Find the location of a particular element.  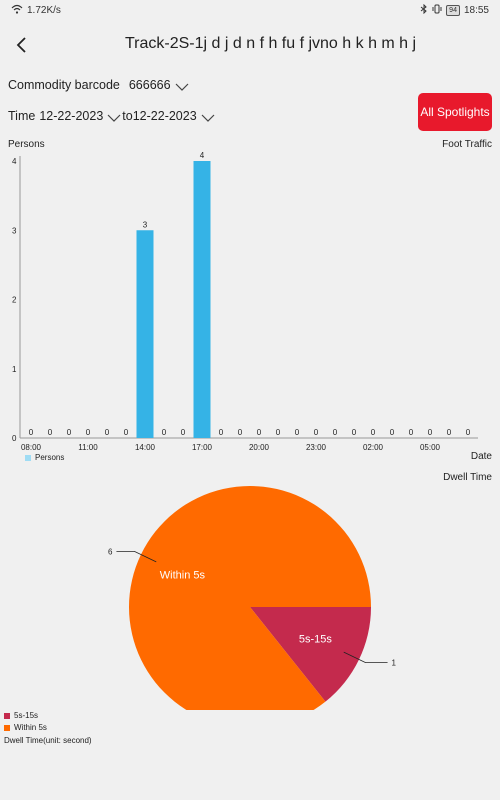

end-date: 12-22-2023 is located at coordinates (164, 116).